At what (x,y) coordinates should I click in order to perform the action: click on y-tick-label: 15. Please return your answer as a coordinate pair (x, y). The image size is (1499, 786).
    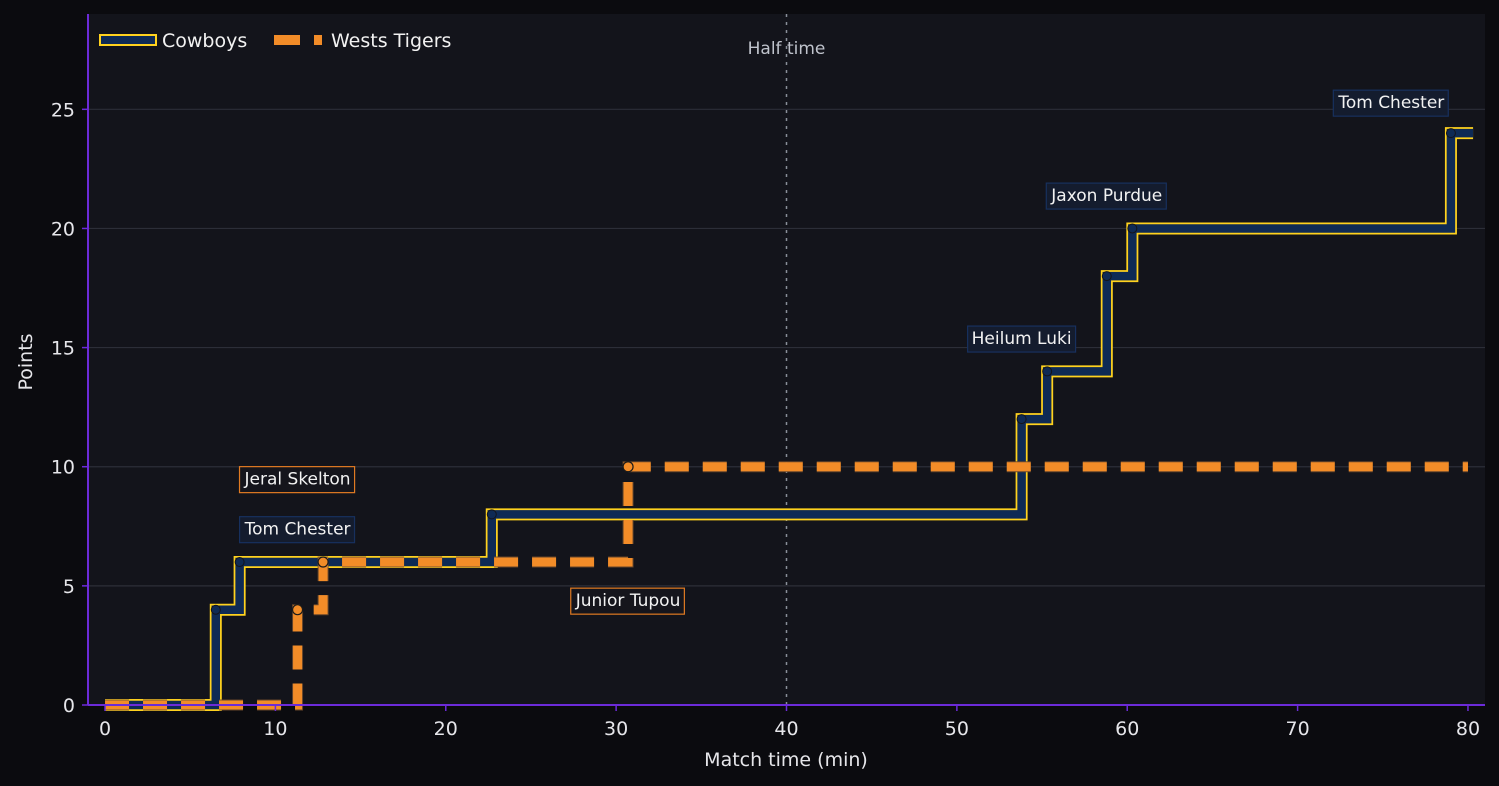
    Looking at the image, I should click on (63, 349).